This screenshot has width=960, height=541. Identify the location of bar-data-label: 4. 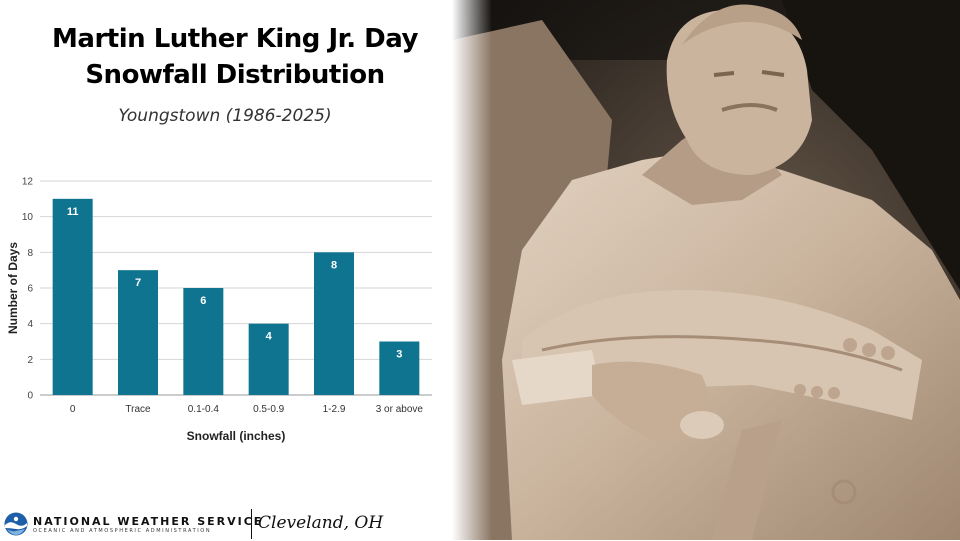
(269, 337).